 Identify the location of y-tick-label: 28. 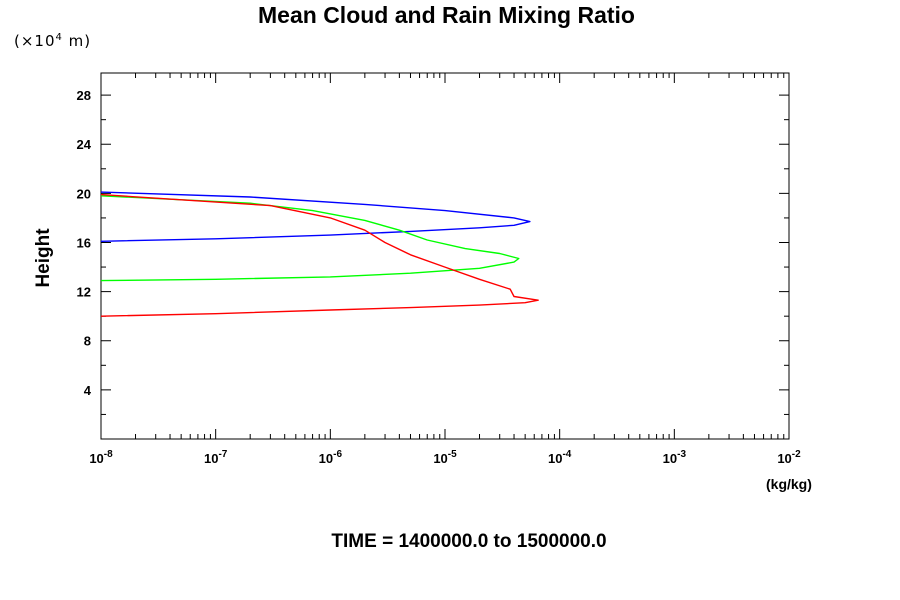
(84, 95).